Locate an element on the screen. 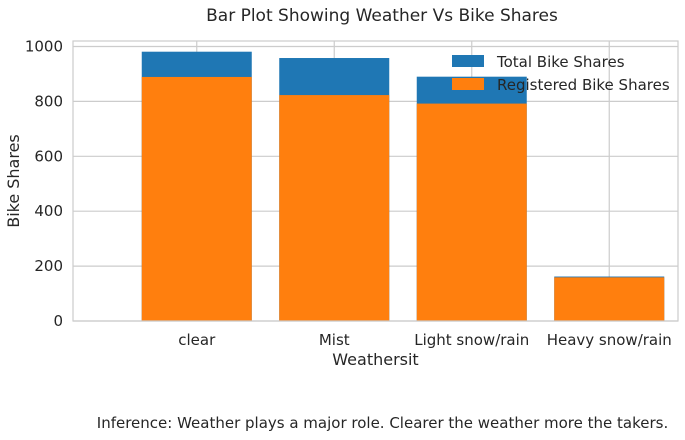 Image resolution: width=685 pixels, height=440 pixels. y-axis-label: Bike Shares is located at coordinates (13, 181).